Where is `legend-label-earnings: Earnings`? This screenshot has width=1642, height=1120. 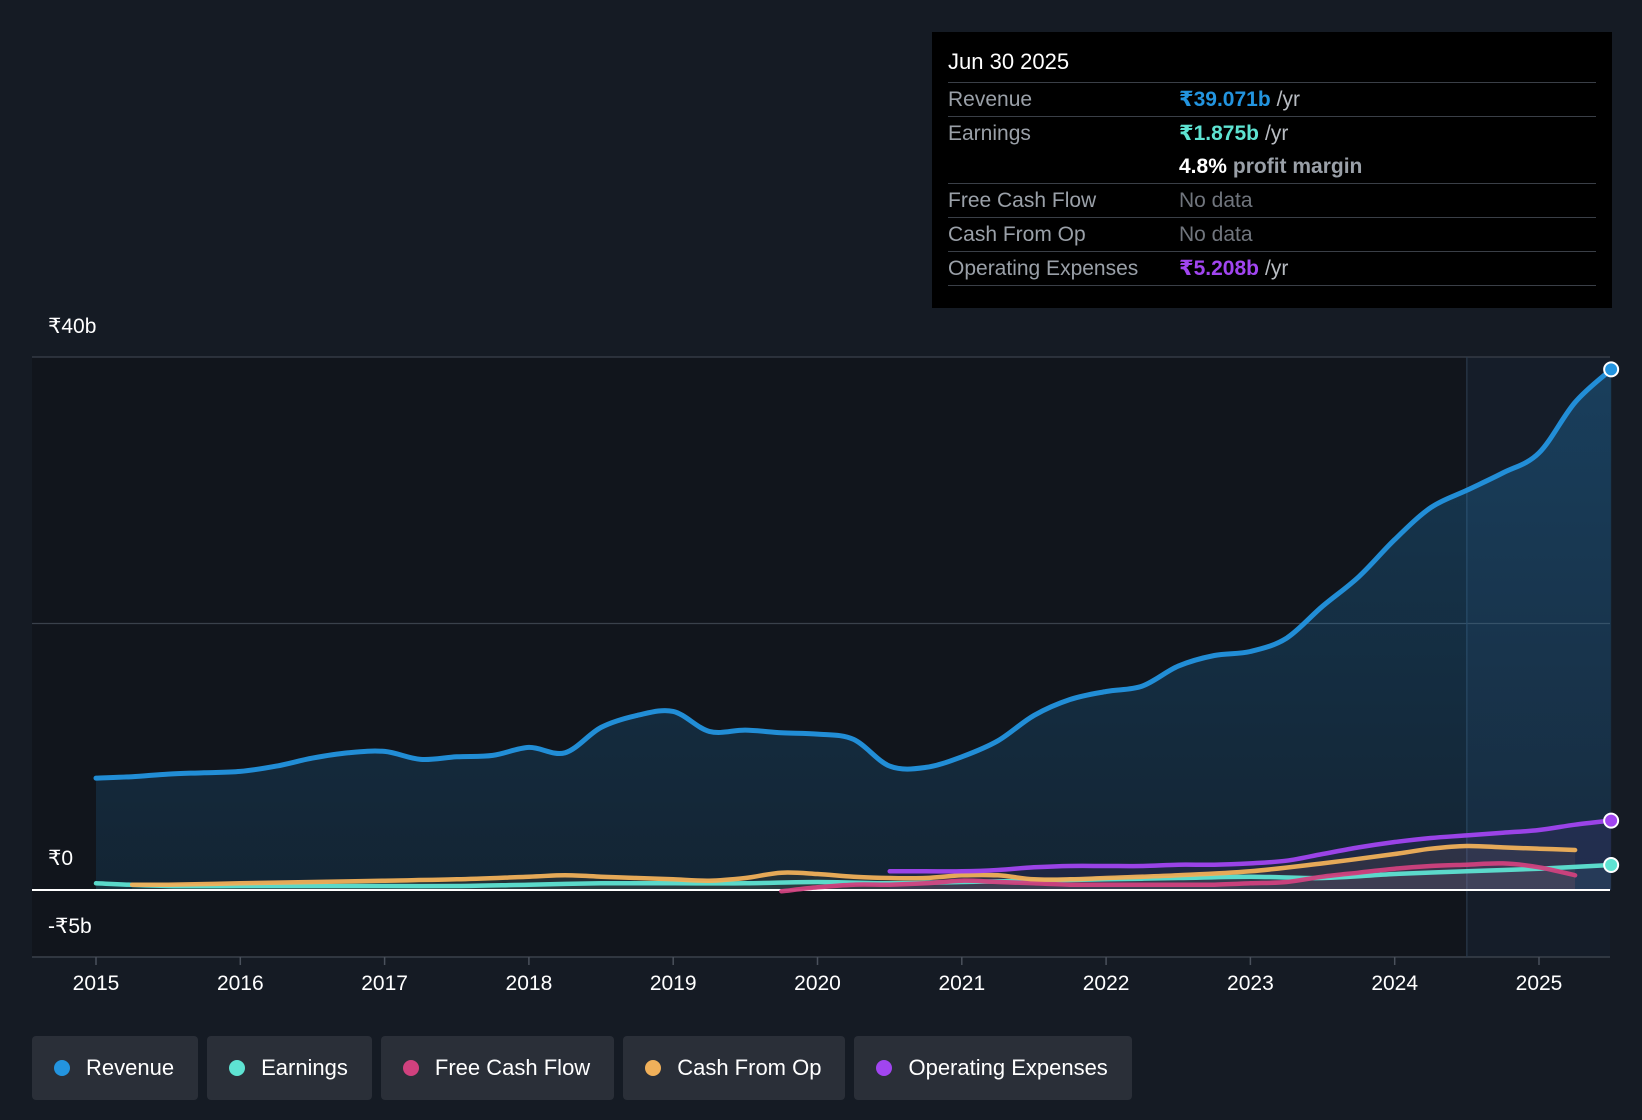
legend-label-earnings: Earnings is located at coordinates (304, 1067).